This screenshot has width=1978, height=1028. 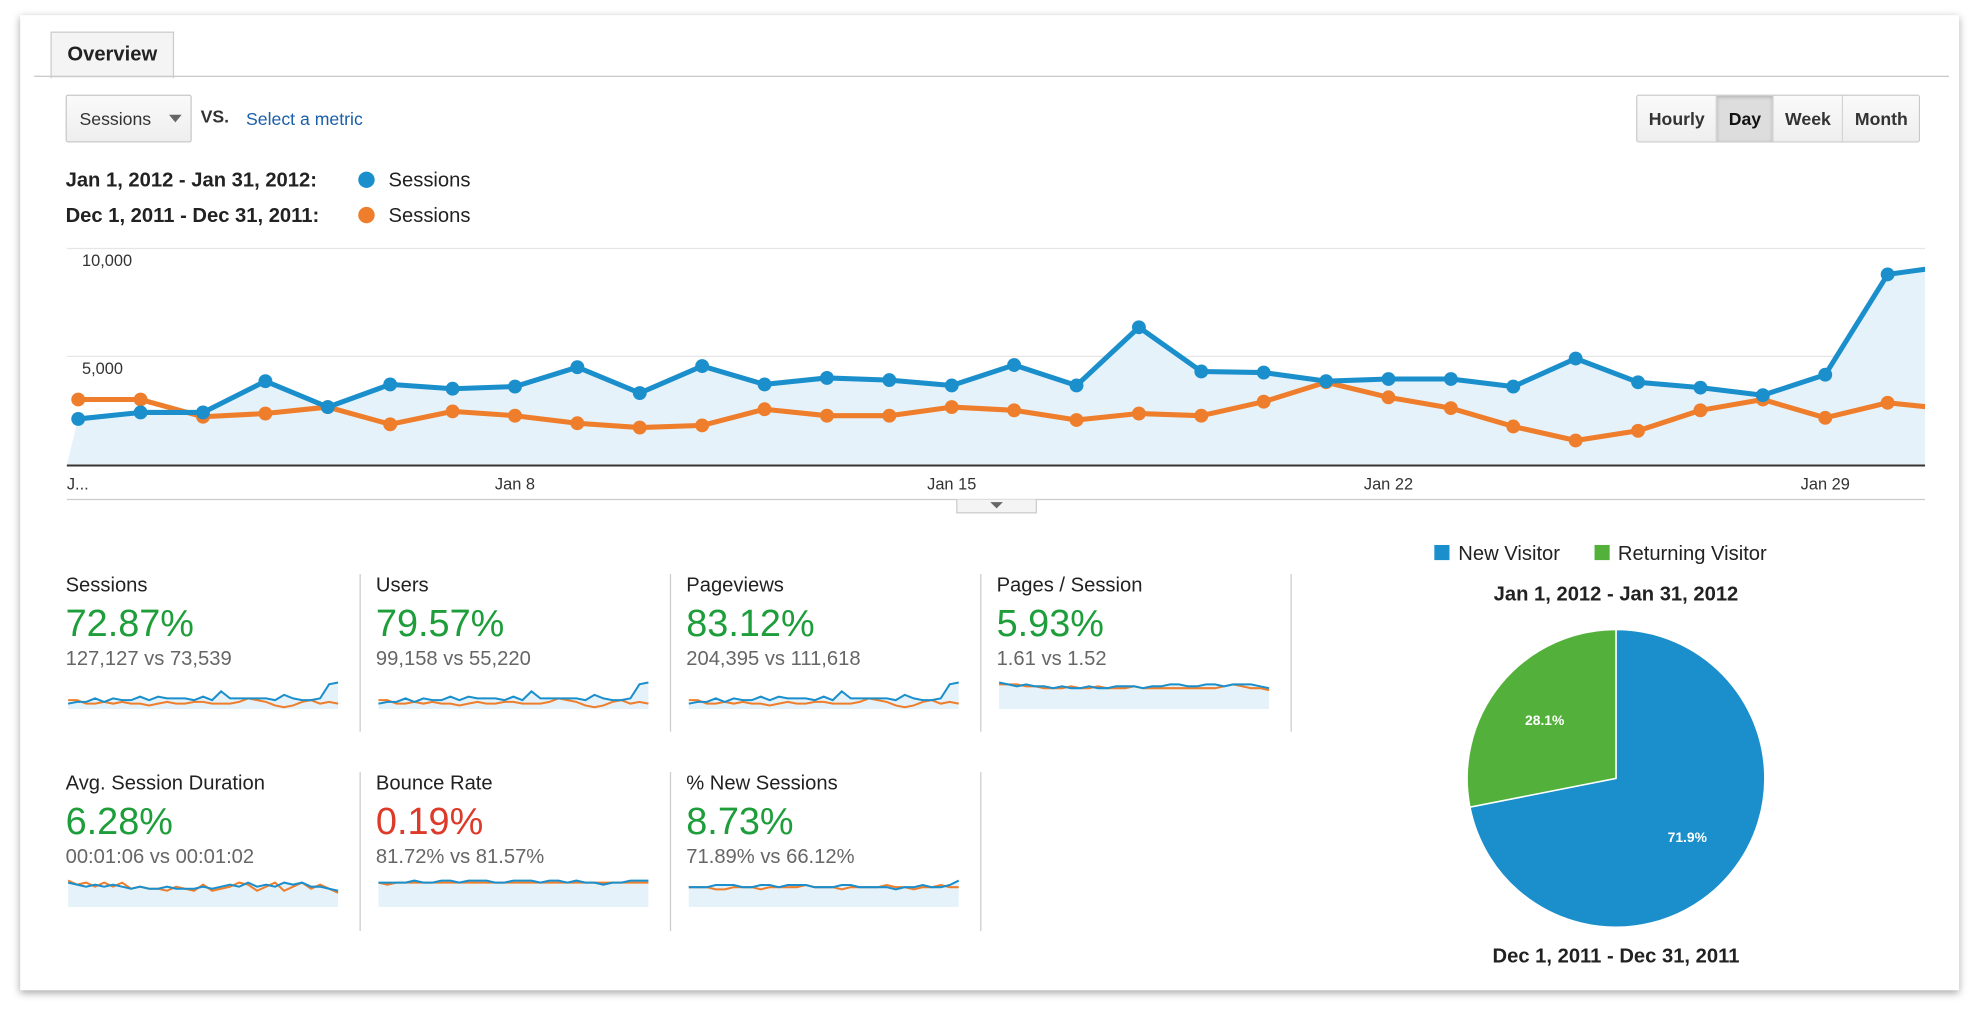 I want to click on metric-card: Pages / Session 5.93% 1.61 vs 1.52, so click(x=1142, y=642).